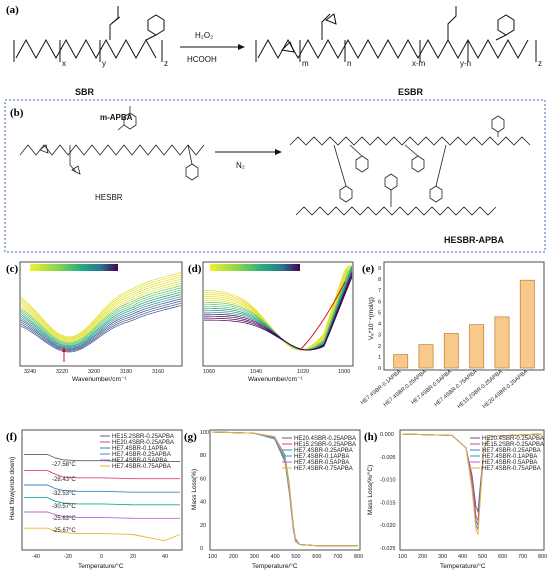 The image size is (550, 576). Describe the element at coordinates (112, 162) in the screenshot. I see `hesbr-structure` at that location.